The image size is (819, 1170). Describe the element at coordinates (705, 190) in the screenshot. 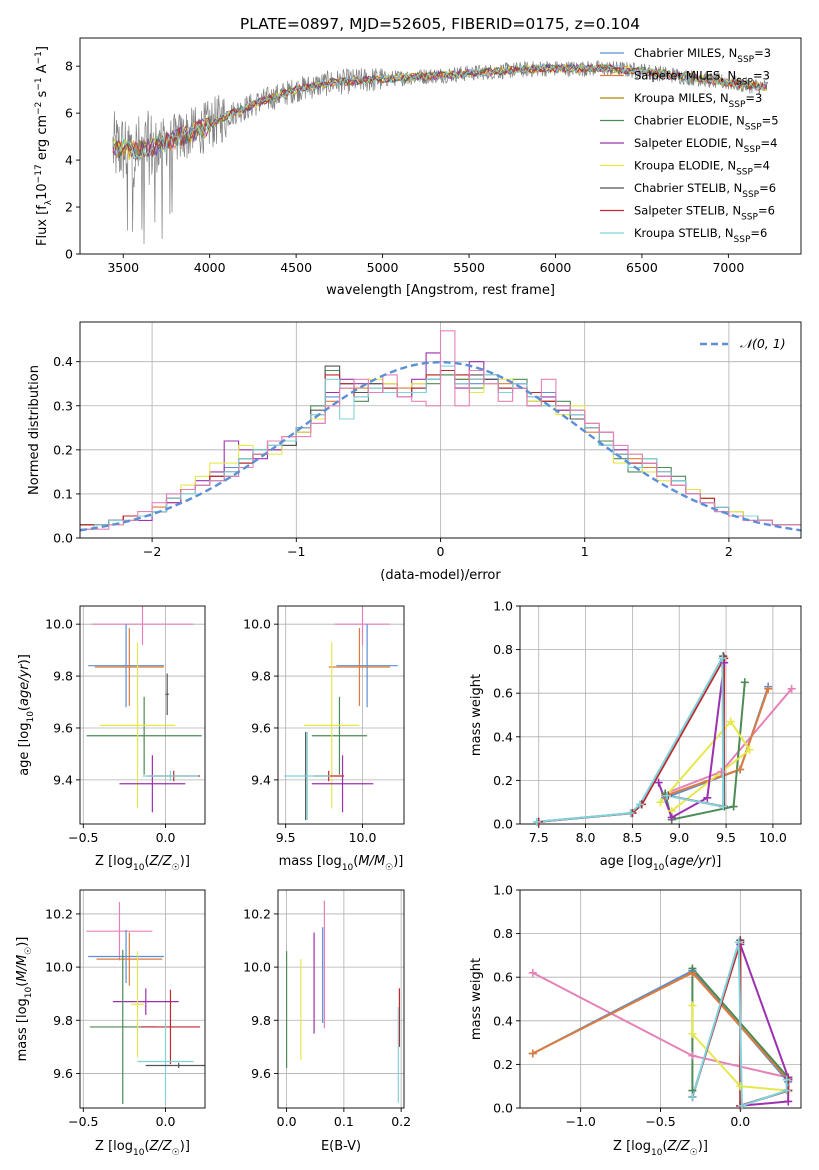

I see `legend-entry-label: Chabrier STELIB, NSSP=6` at that location.